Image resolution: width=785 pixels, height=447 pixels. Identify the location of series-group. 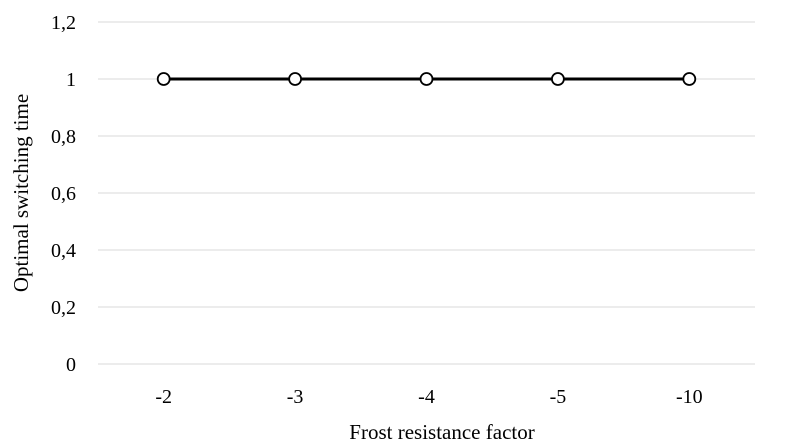
(426, 79).